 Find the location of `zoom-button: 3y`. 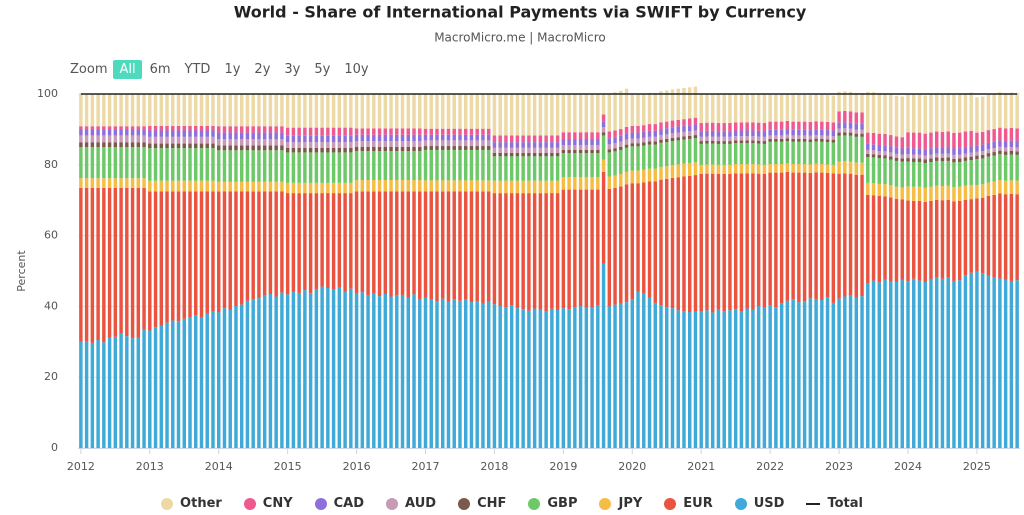

zoom-button: 3y is located at coordinates (292, 69).